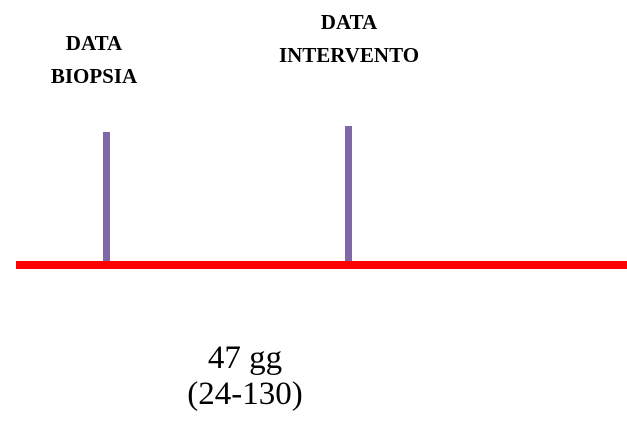 The width and height of the screenshot is (627, 421). Describe the element at coordinates (245, 394) in the screenshot. I see `interval-range: (24-130)` at that location.